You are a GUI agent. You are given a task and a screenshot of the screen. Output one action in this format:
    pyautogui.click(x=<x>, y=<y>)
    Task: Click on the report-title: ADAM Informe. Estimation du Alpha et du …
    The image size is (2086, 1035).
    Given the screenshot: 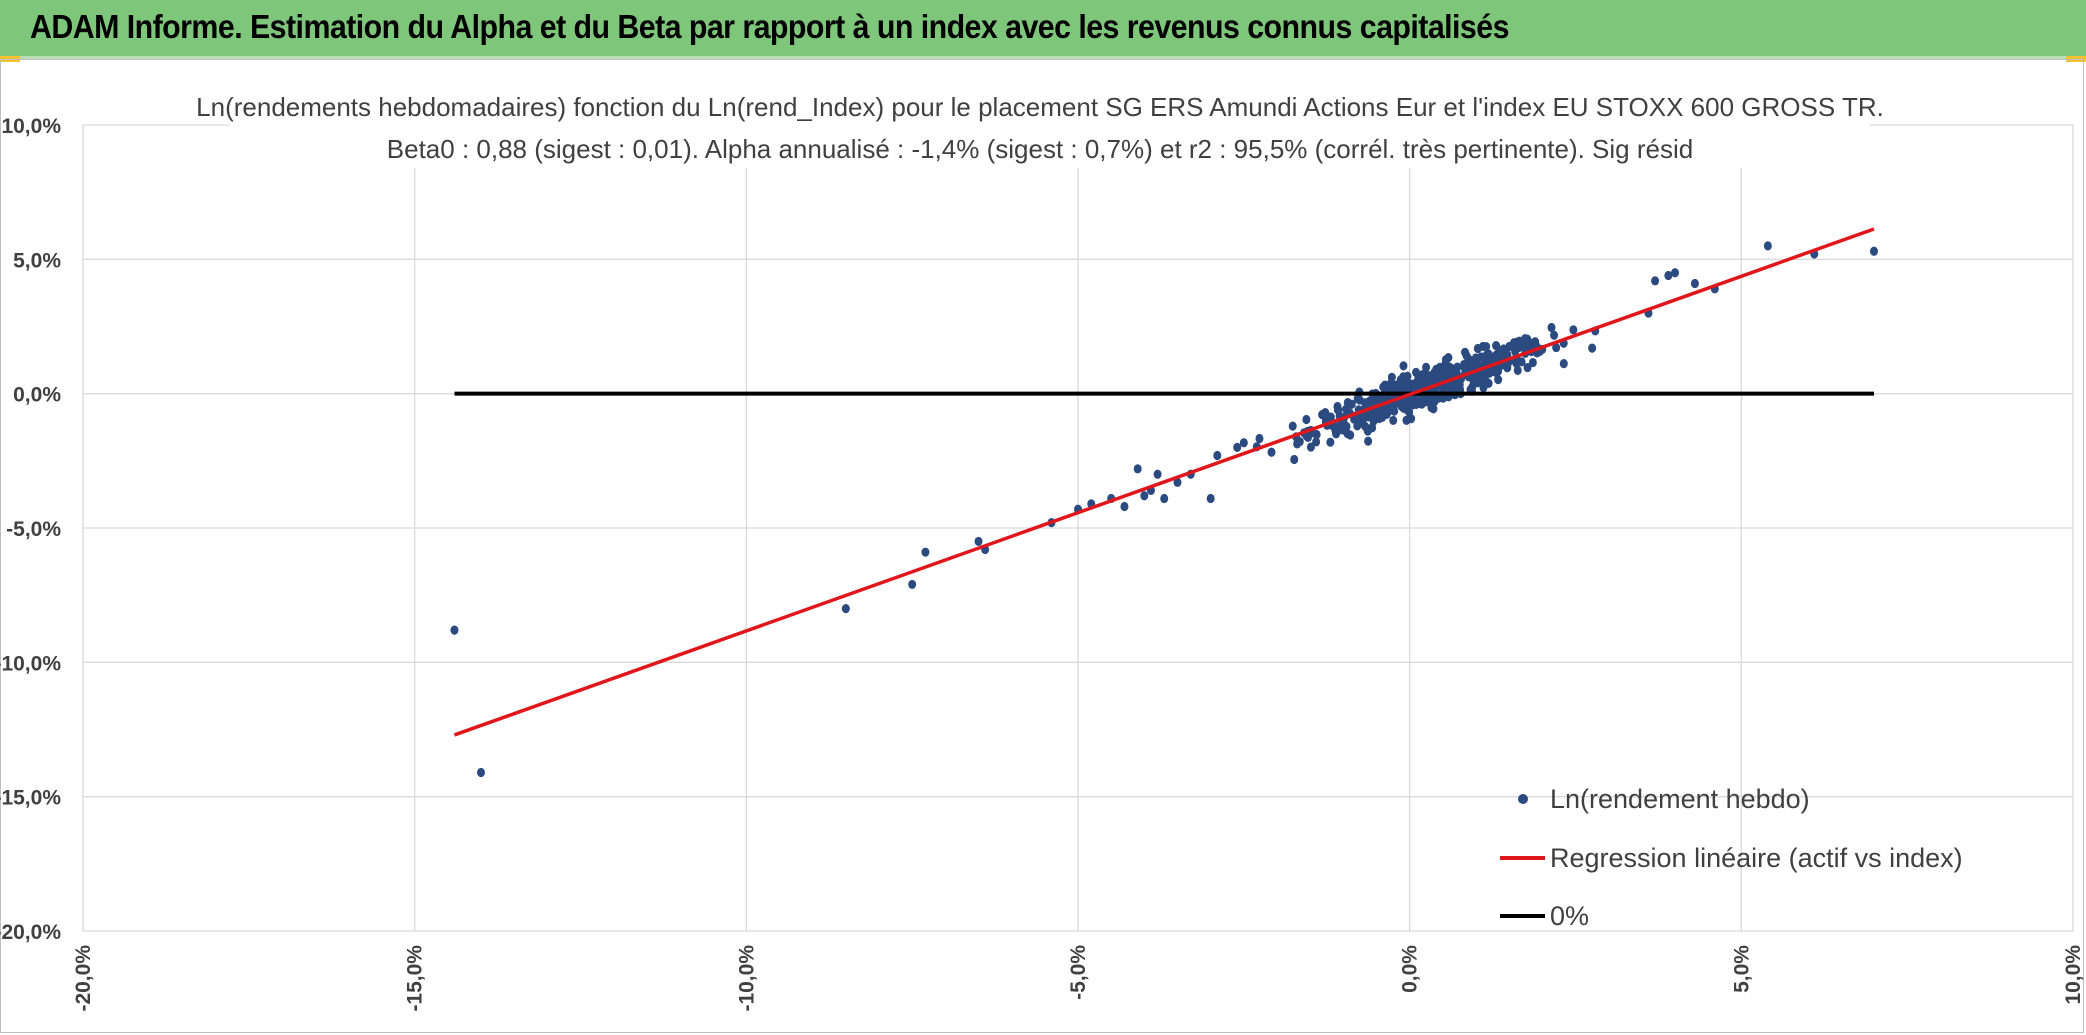 What is the action you would take?
    pyautogui.click(x=769, y=26)
    